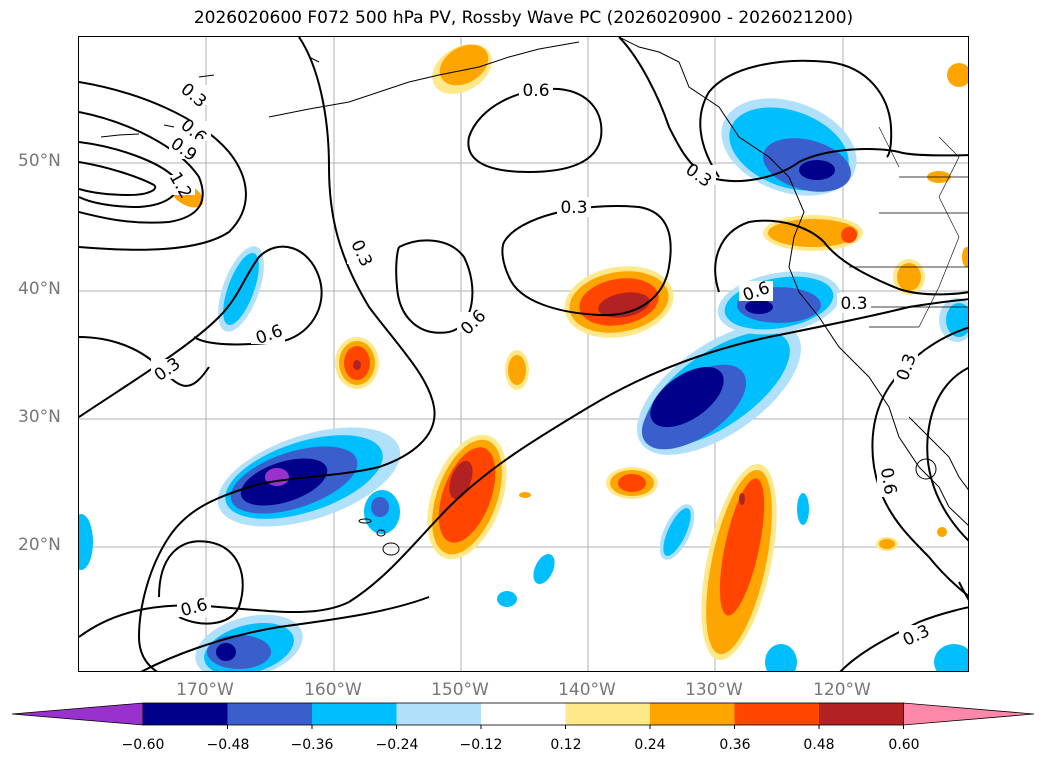 This screenshot has width=1047, height=765. I want to click on lon-label-160w: 160°W, so click(333, 690).